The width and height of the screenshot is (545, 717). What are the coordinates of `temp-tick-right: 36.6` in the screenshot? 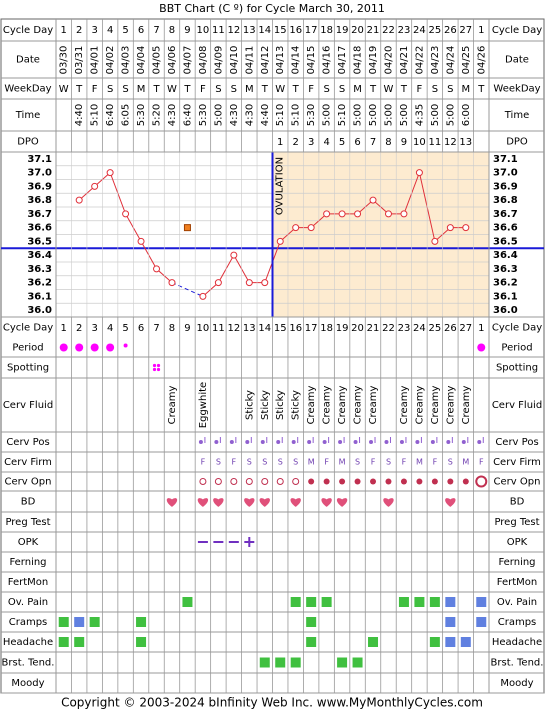 It's located at (505, 228).